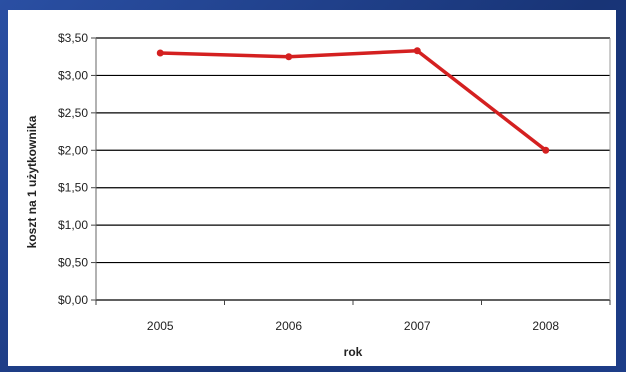 The image size is (626, 372). I want to click on x-tick-label-2007: 2007, so click(417, 326).